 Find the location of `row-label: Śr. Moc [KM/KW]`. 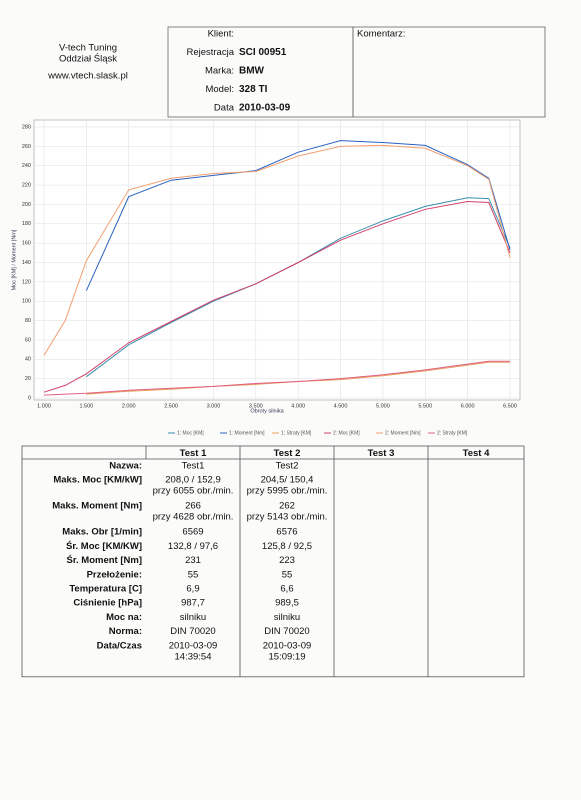

row-label: Śr. Moc [KM/KW] is located at coordinates (104, 546).